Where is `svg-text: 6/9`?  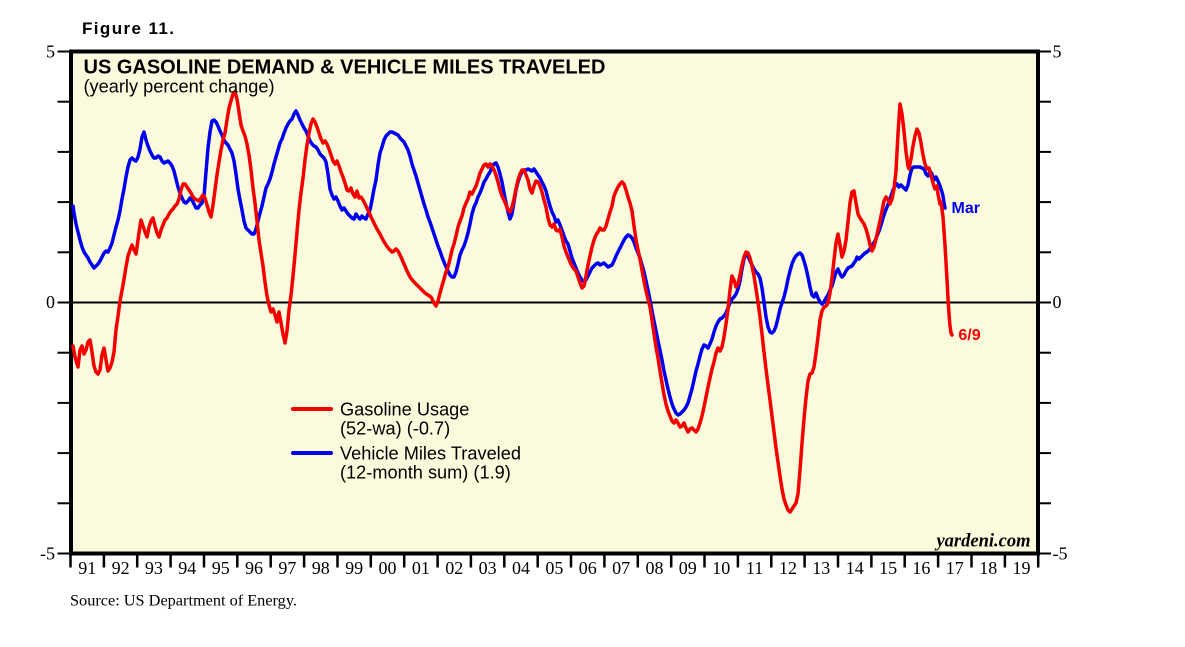 svg-text: 6/9 is located at coordinates (969, 335).